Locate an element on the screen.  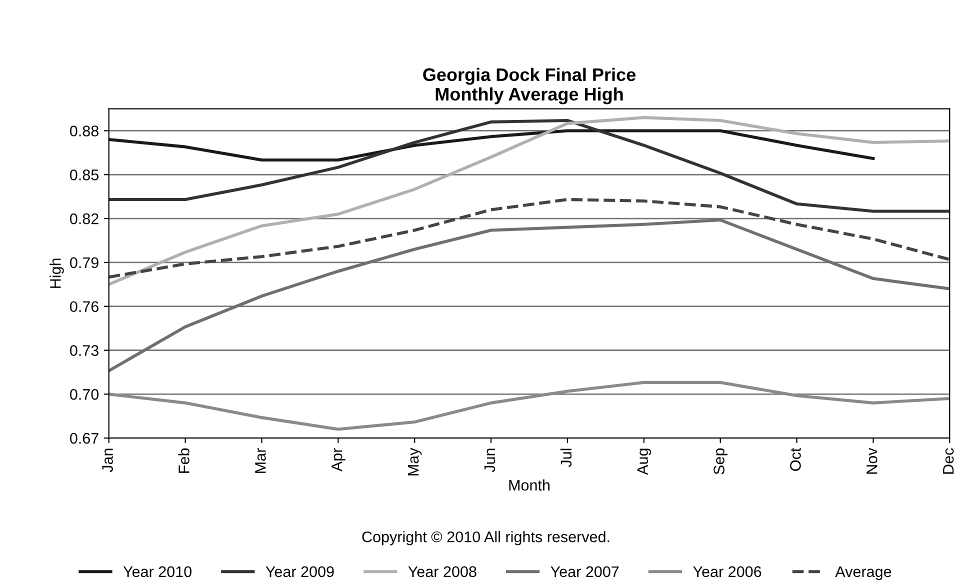
x-axis-title: Month is located at coordinates (529, 485).